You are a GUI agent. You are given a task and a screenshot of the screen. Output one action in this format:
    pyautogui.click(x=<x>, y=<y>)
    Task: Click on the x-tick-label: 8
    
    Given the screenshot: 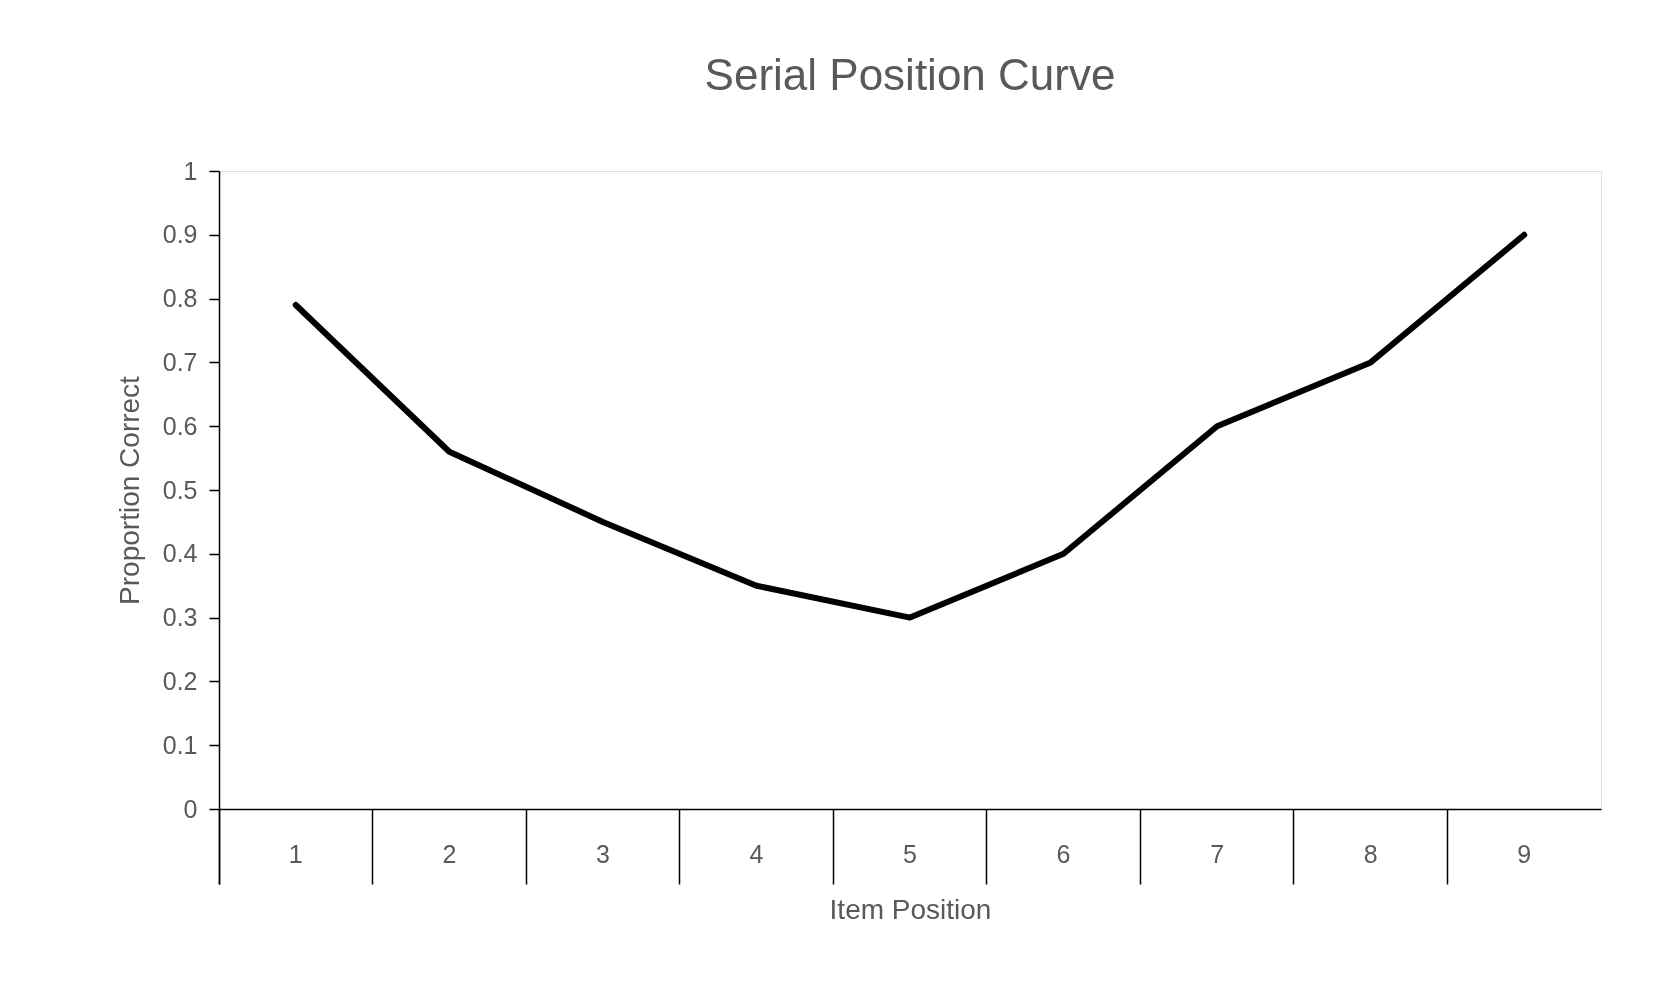 What is the action you would take?
    pyautogui.click(x=1370, y=853)
    